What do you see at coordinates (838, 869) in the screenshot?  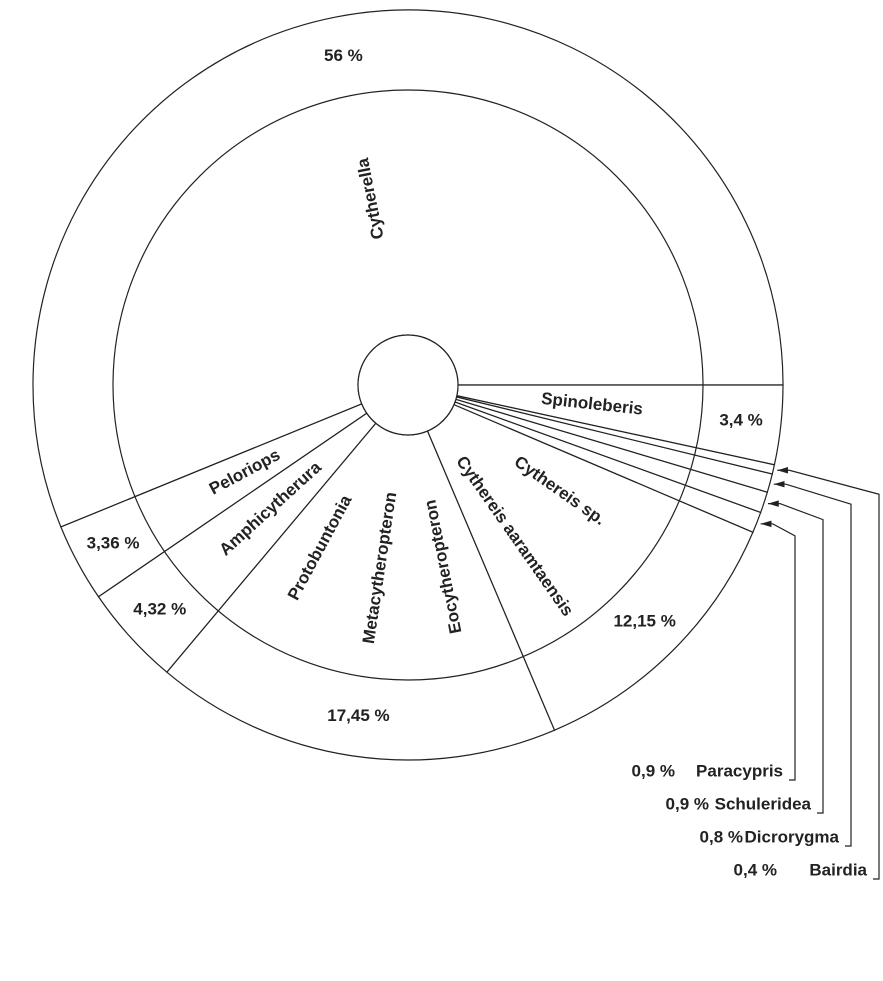 I see `slice-name: Bairdia` at bounding box center [838, 869].